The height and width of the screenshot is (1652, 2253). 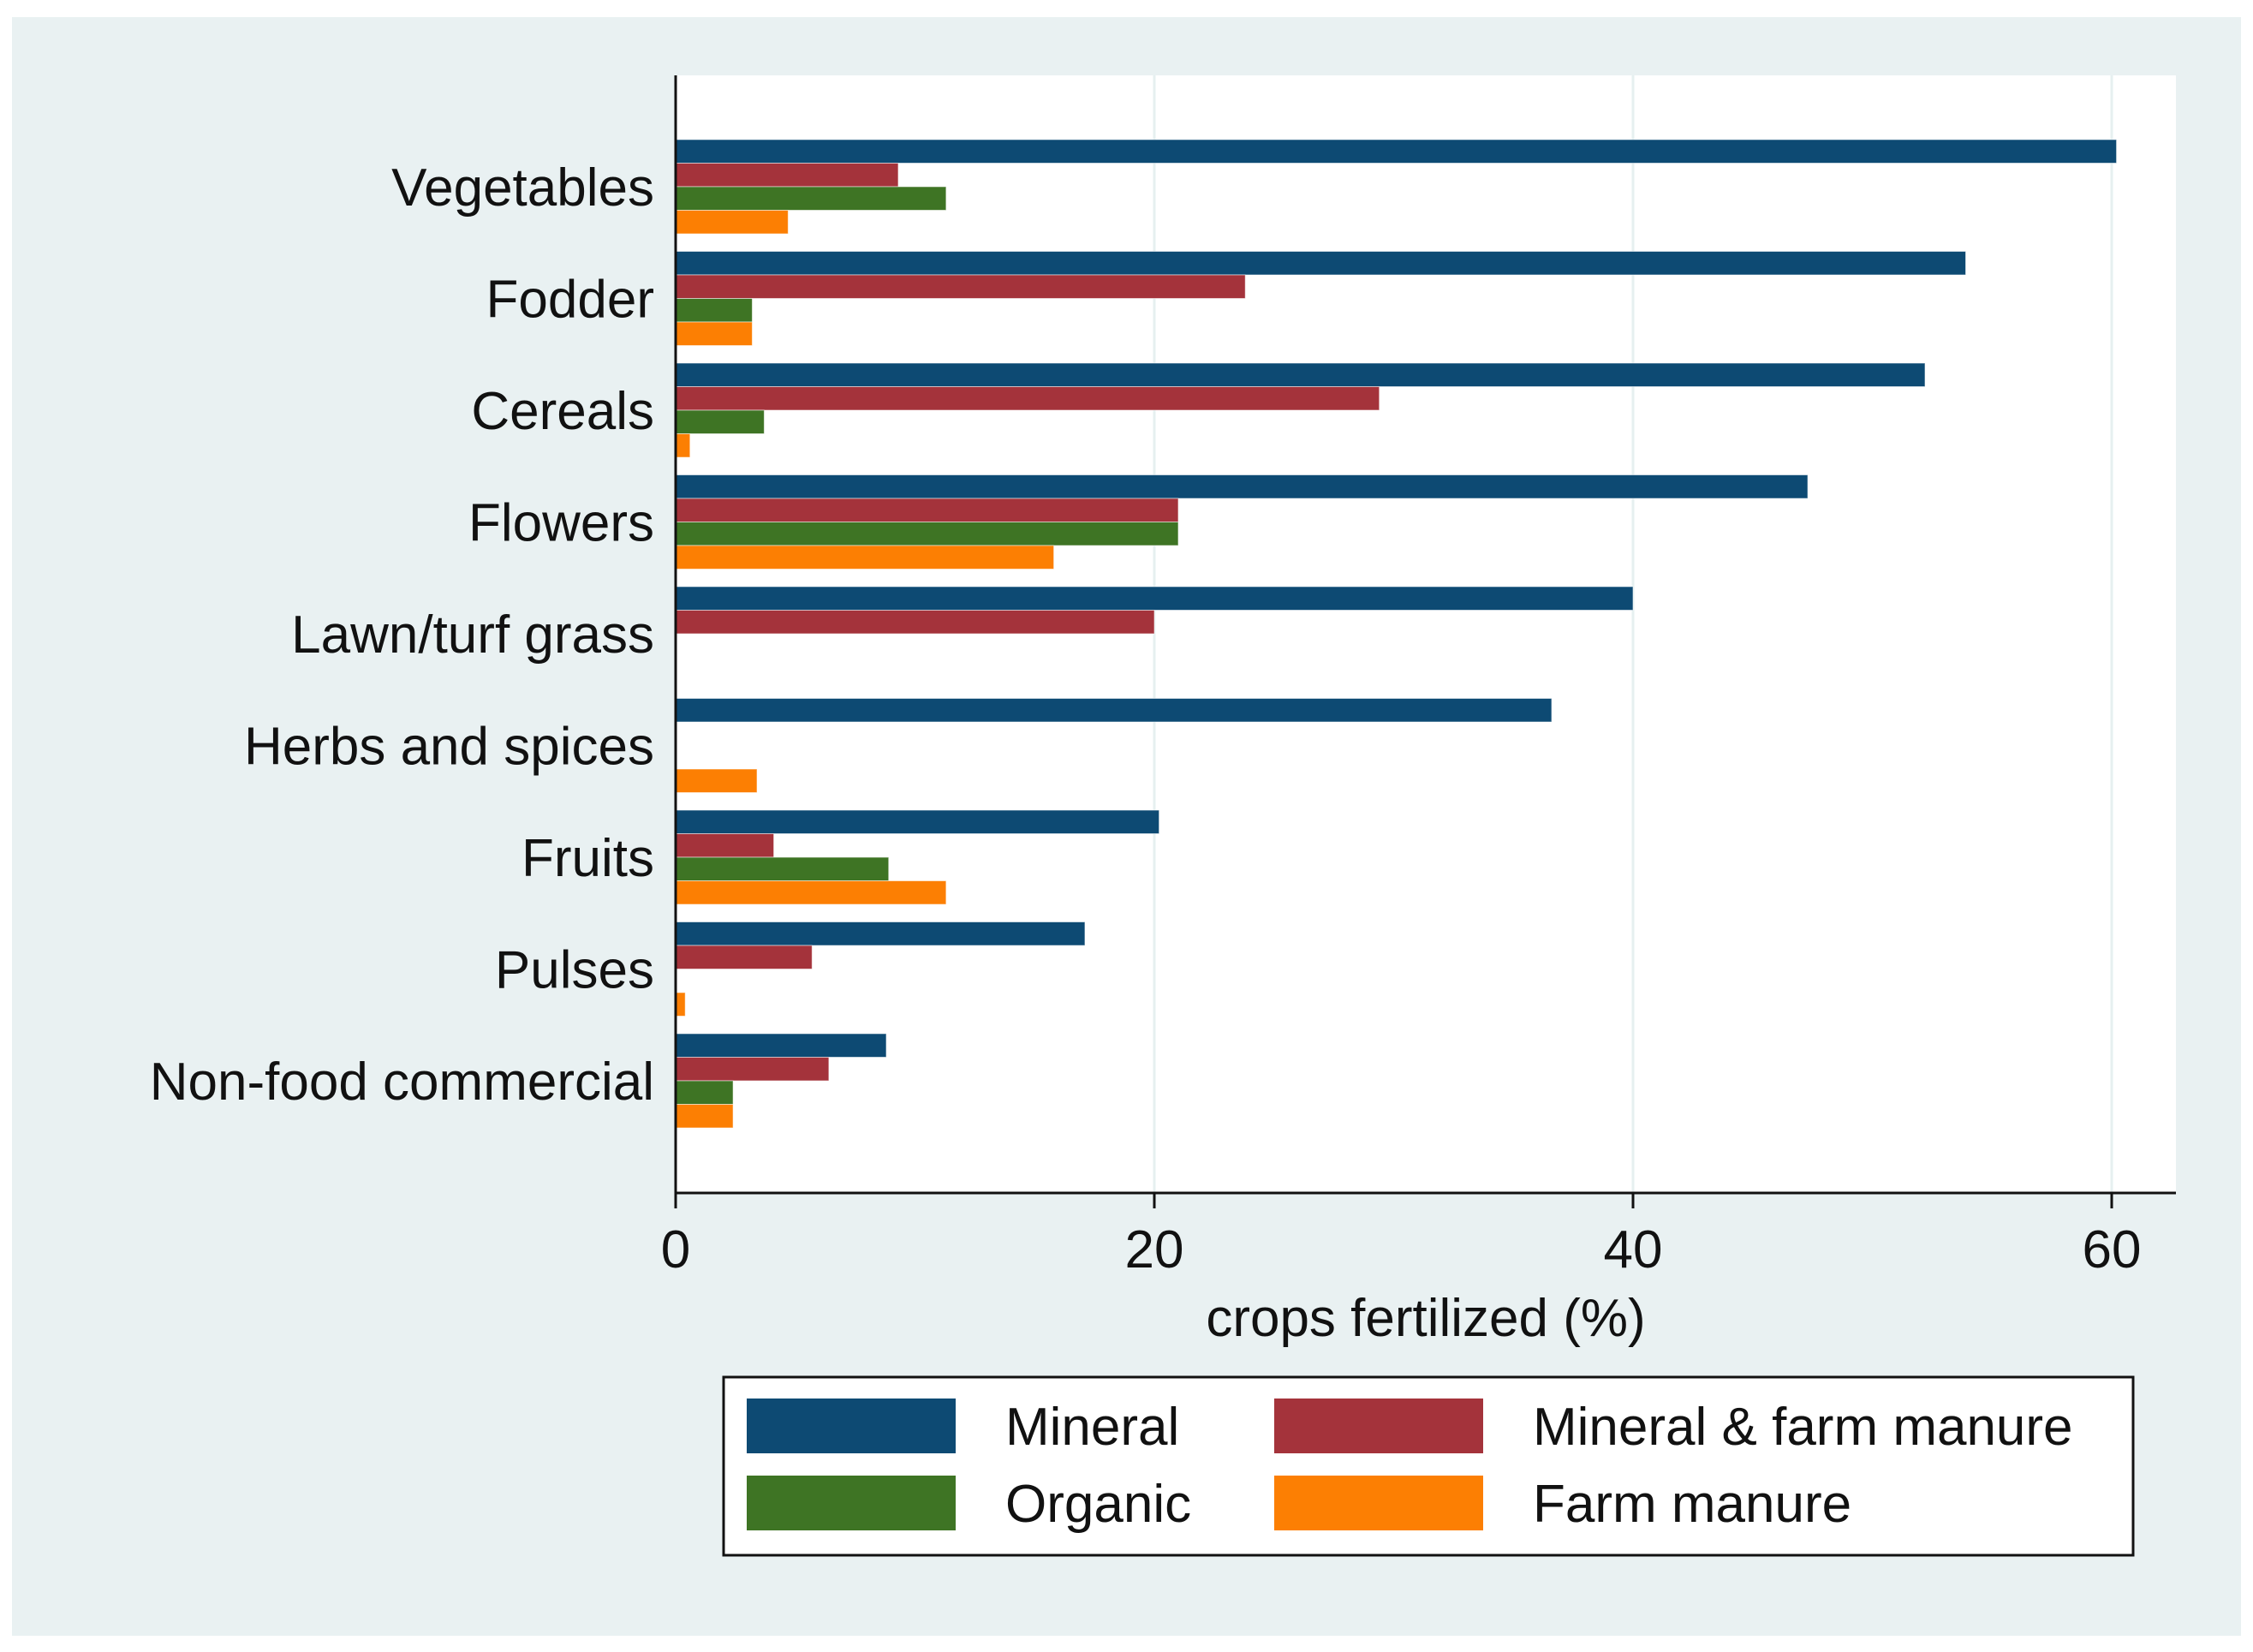 I want to click on legend-label-mineral: Mineral, so click(x=1092, y=1427).